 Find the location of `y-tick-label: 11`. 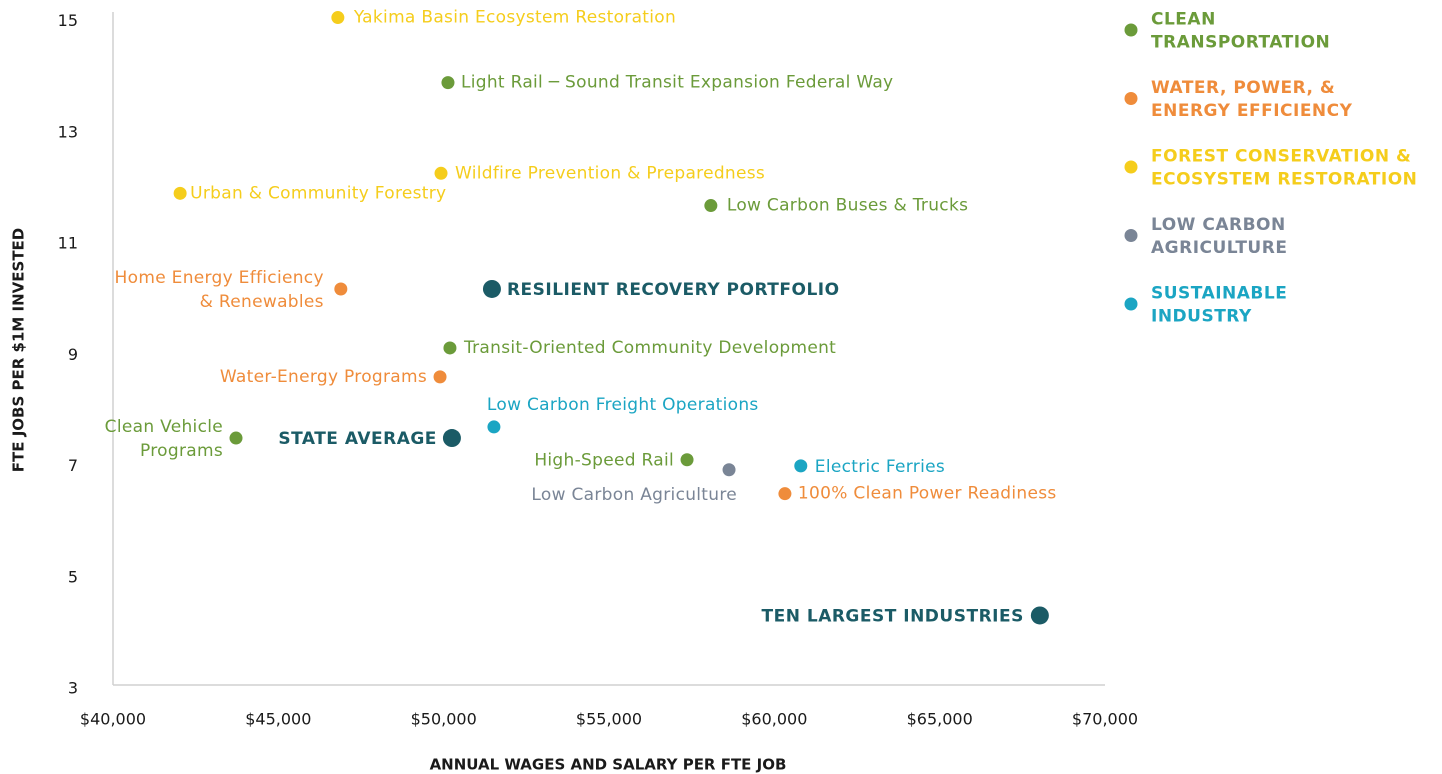

y-tick-label: 11 is located at coordinates (68, 243).